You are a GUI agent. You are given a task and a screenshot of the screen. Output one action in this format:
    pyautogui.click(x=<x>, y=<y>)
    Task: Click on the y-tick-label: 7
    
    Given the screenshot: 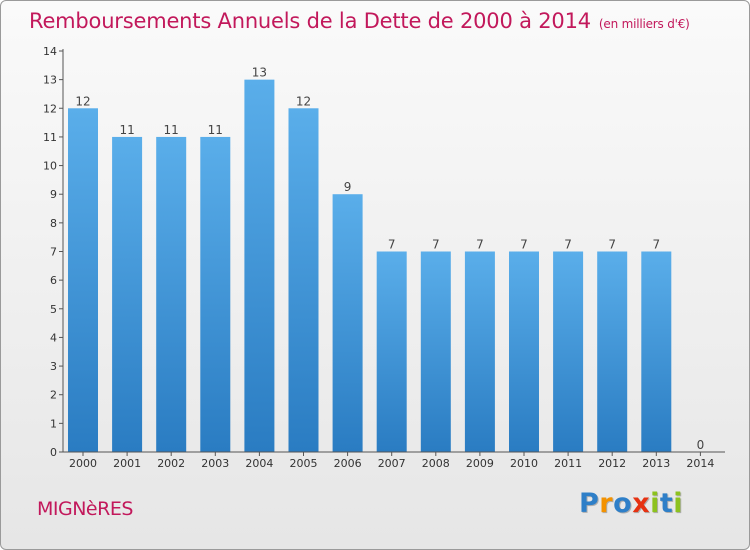 What is the action you would take?
    pyautogui.click(x=53, y=252)
    